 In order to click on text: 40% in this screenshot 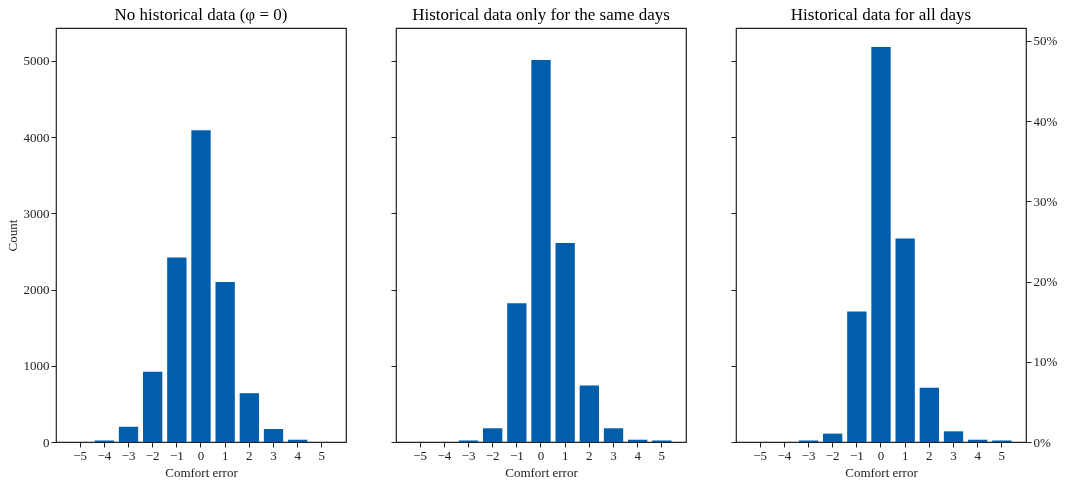, I will do `click(1045, 121)`.